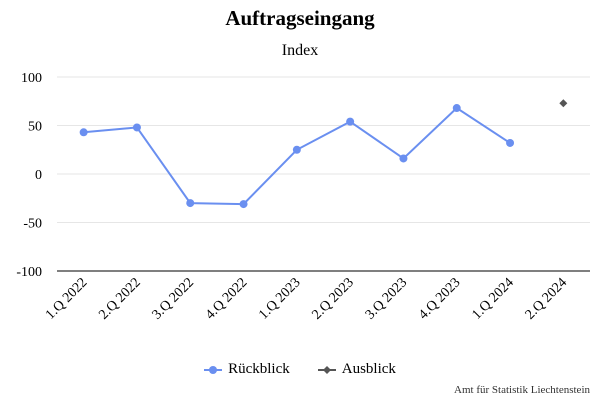 This screenshot has height=400, width=600. Describe the element at coordinates (213, 370) in the screenshot. I see `legend-marker-rueckblick` at that location.